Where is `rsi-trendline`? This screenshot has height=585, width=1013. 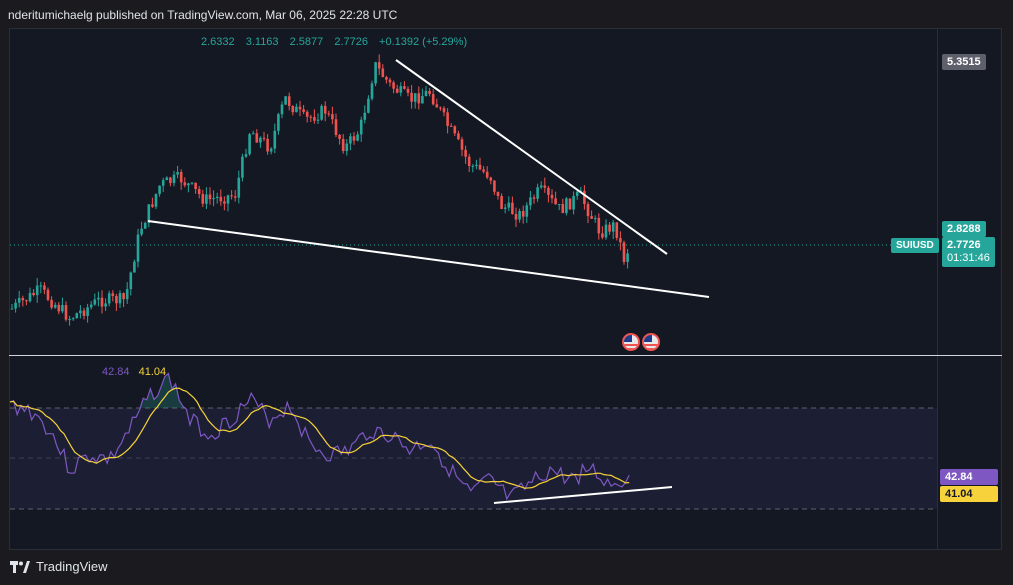
rsi-trendline is located at coordinates (583, 495).